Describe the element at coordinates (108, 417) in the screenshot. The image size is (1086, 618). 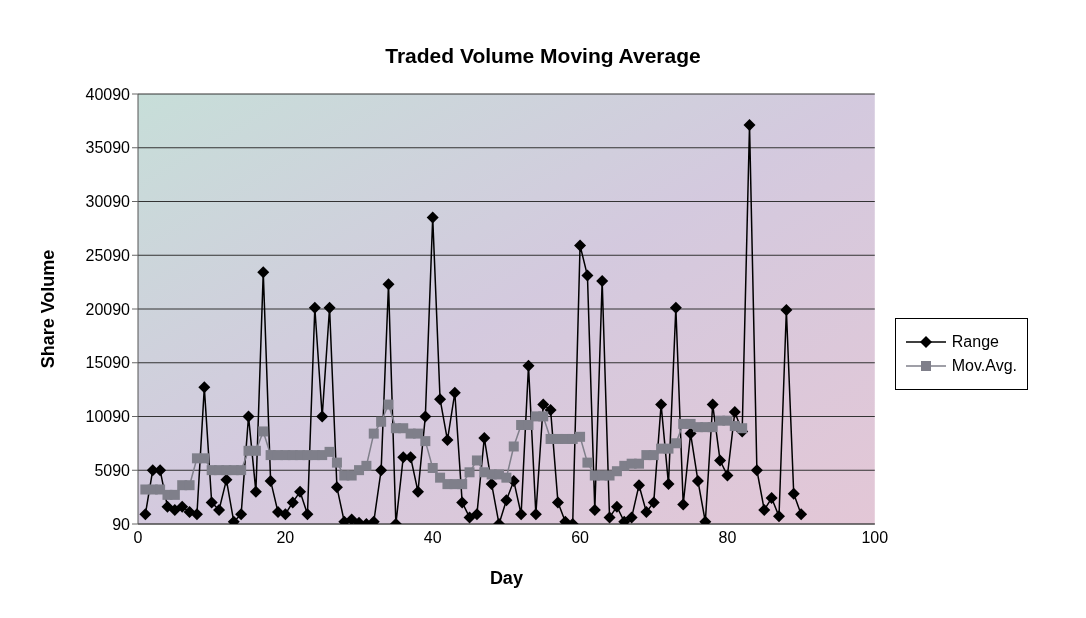
I see `y-tick-label: 10090` at that location.